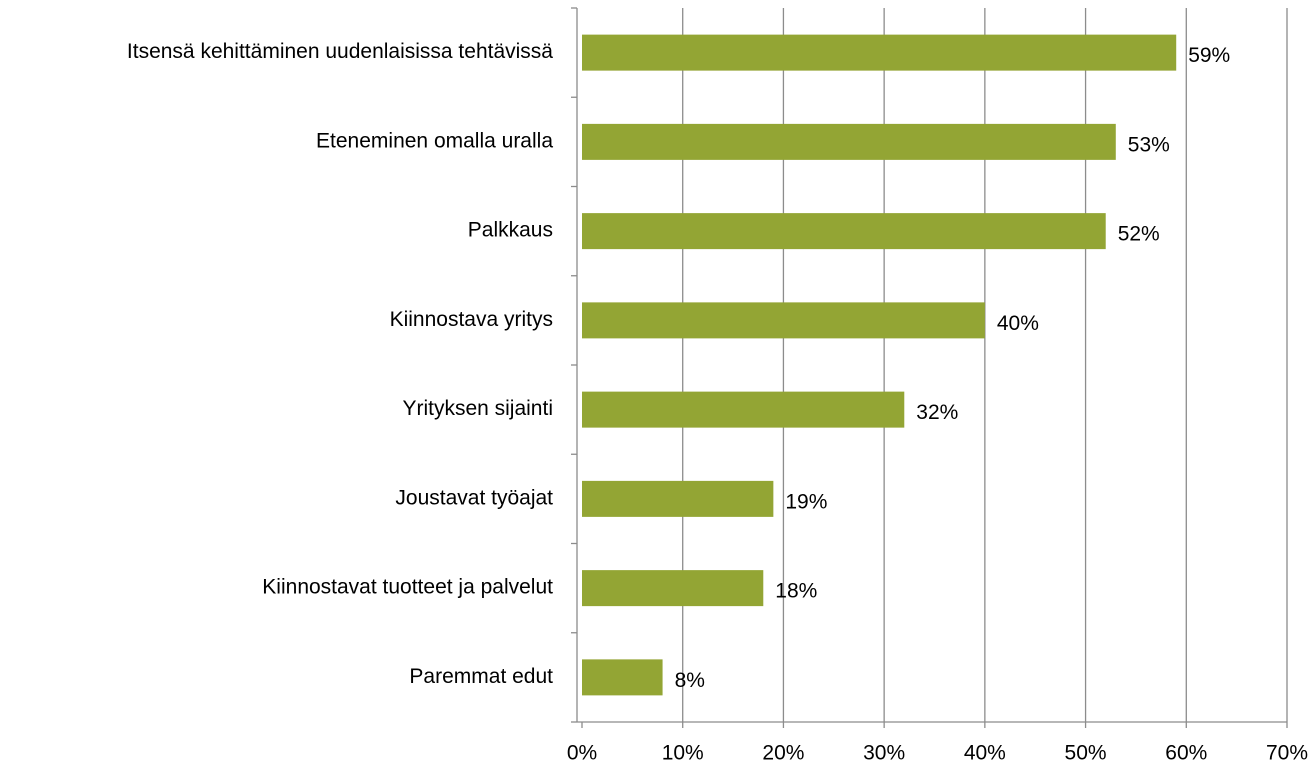  What do you see at coordinates (582, 753) in the screenshot?
I see `x-tick-label: 0%` at bounding box center [582, 753].